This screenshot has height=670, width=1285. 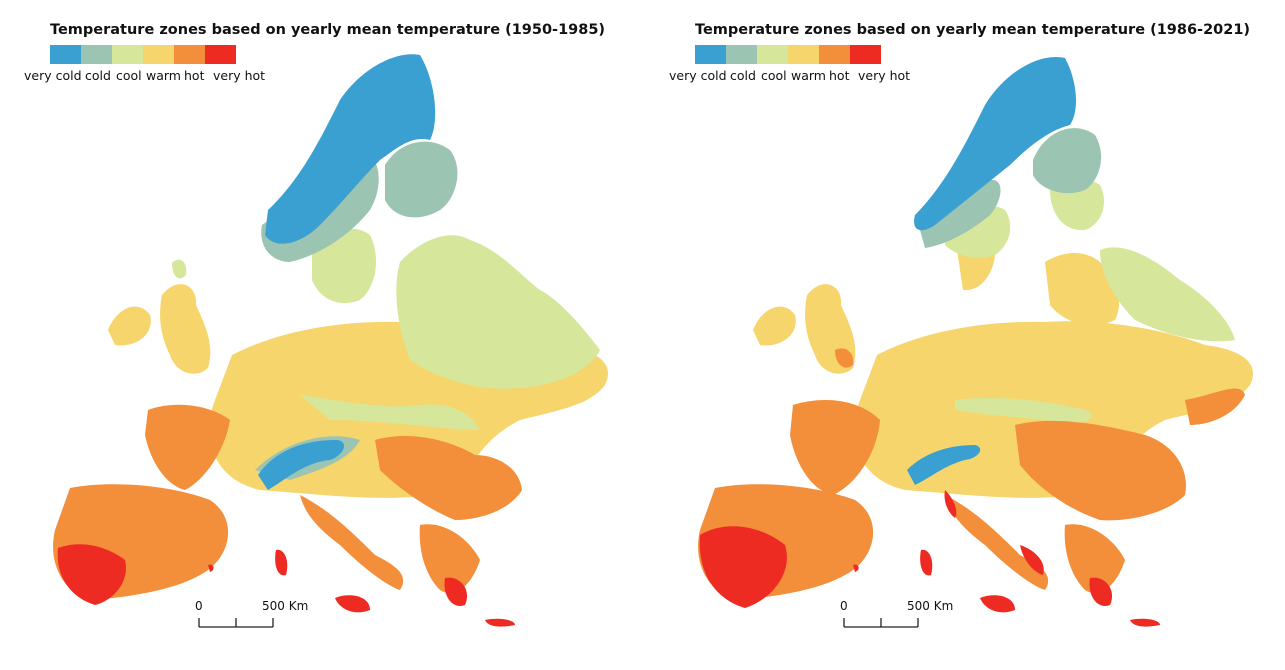 I want to click on zone-cold, so click(x=1011, y=188).